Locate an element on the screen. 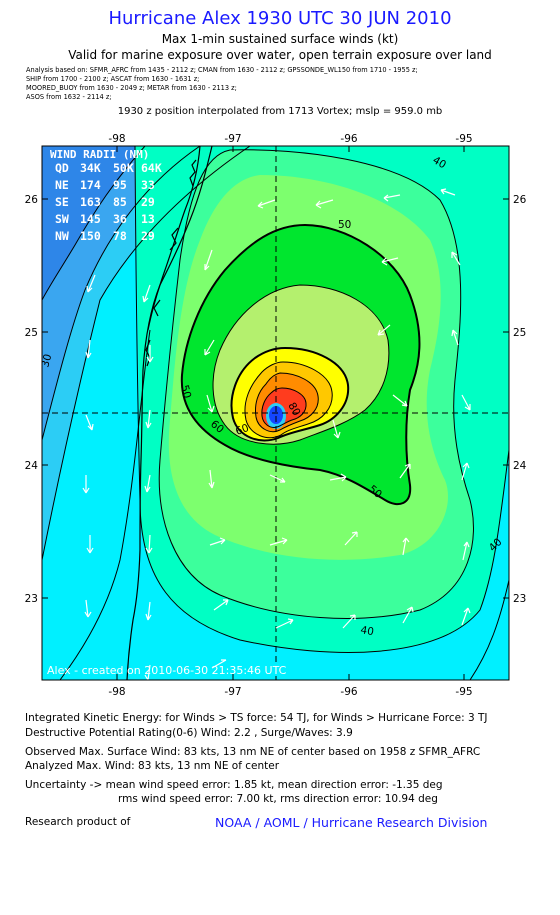 This screenshot has width=560, height=915. lat-ticks-left: 26 25 24 23 is located at coordinates (32, 399).